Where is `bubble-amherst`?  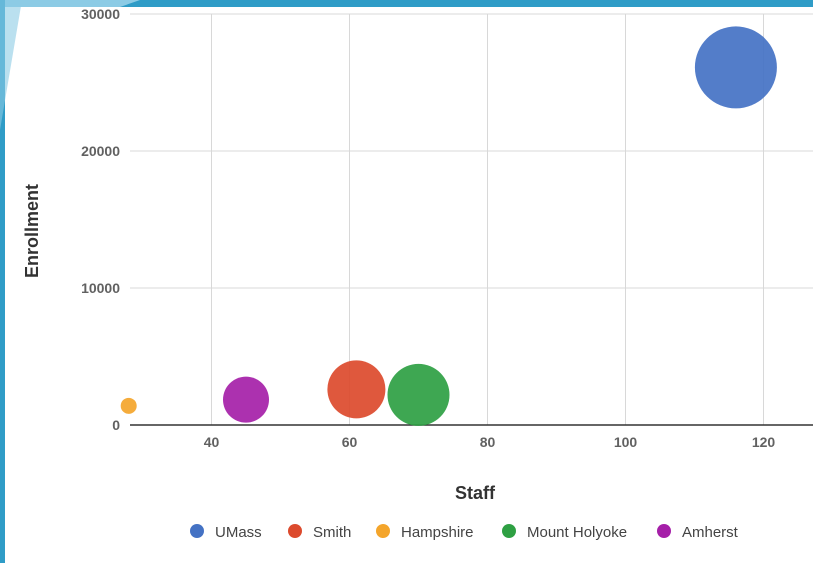
bubble-amherst is located at coordinates (246, 399).